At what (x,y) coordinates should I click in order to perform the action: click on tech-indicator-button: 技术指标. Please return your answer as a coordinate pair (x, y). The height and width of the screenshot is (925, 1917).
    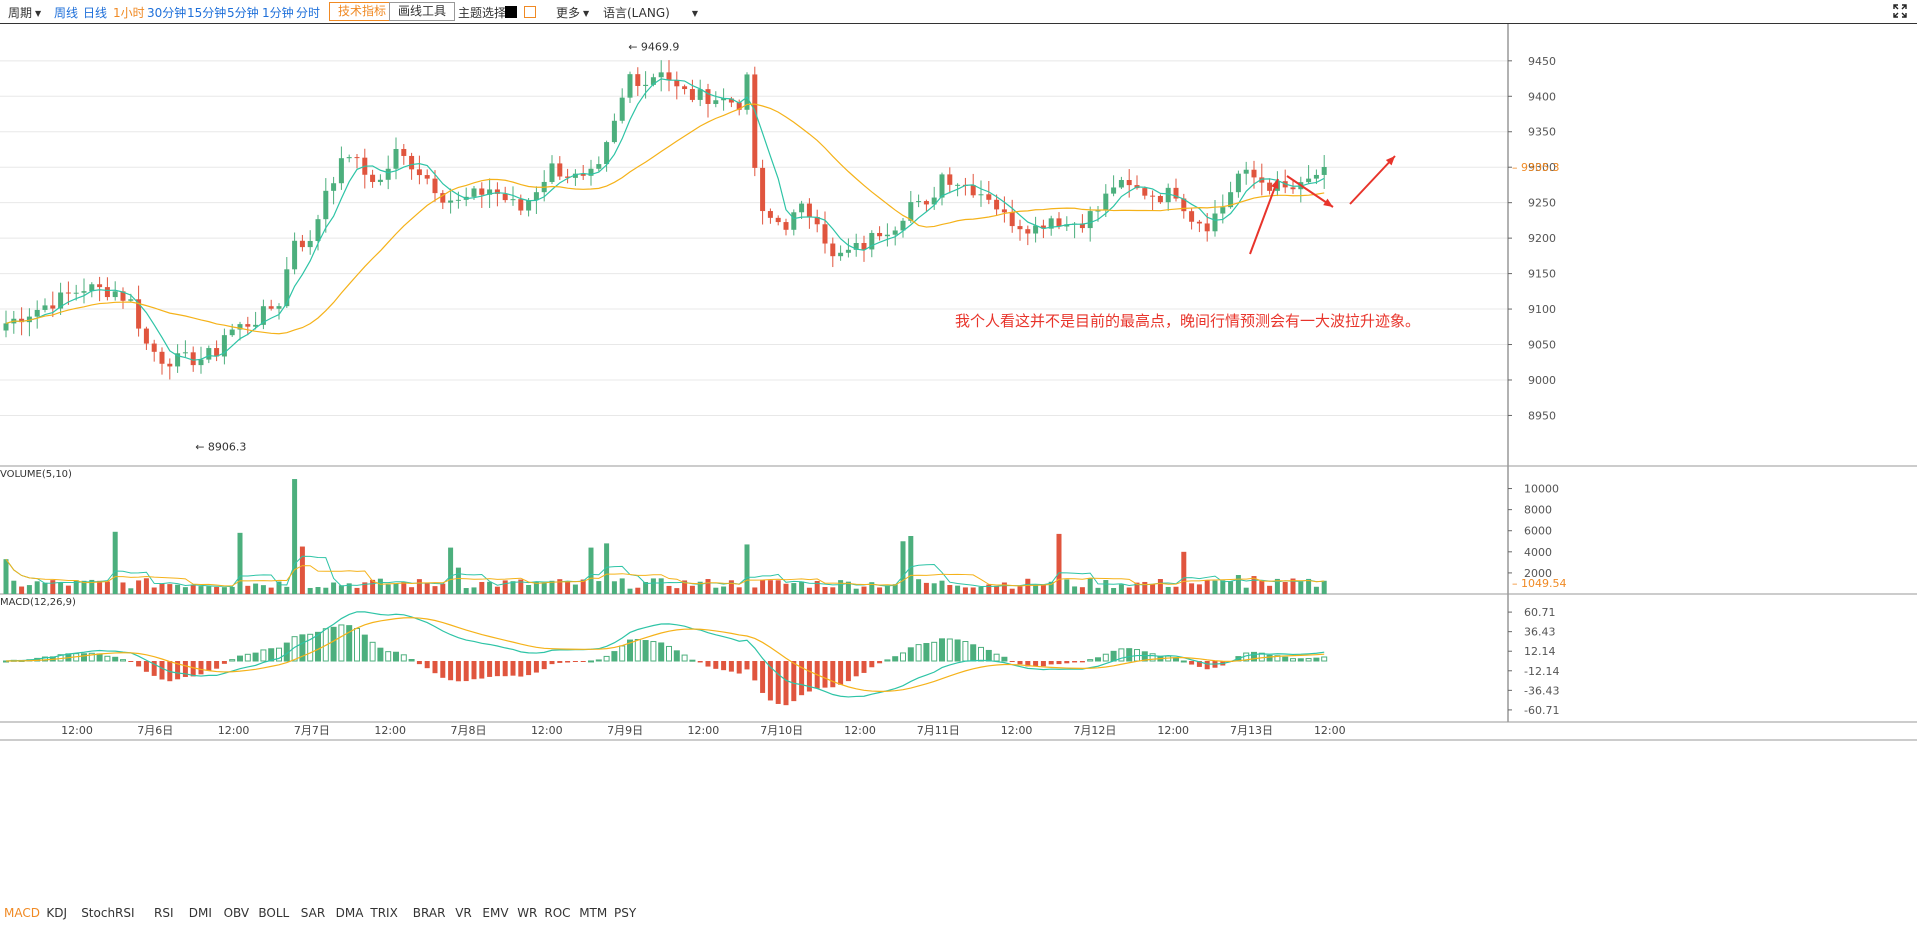
    Looking at the image, I should click on (362, 11).